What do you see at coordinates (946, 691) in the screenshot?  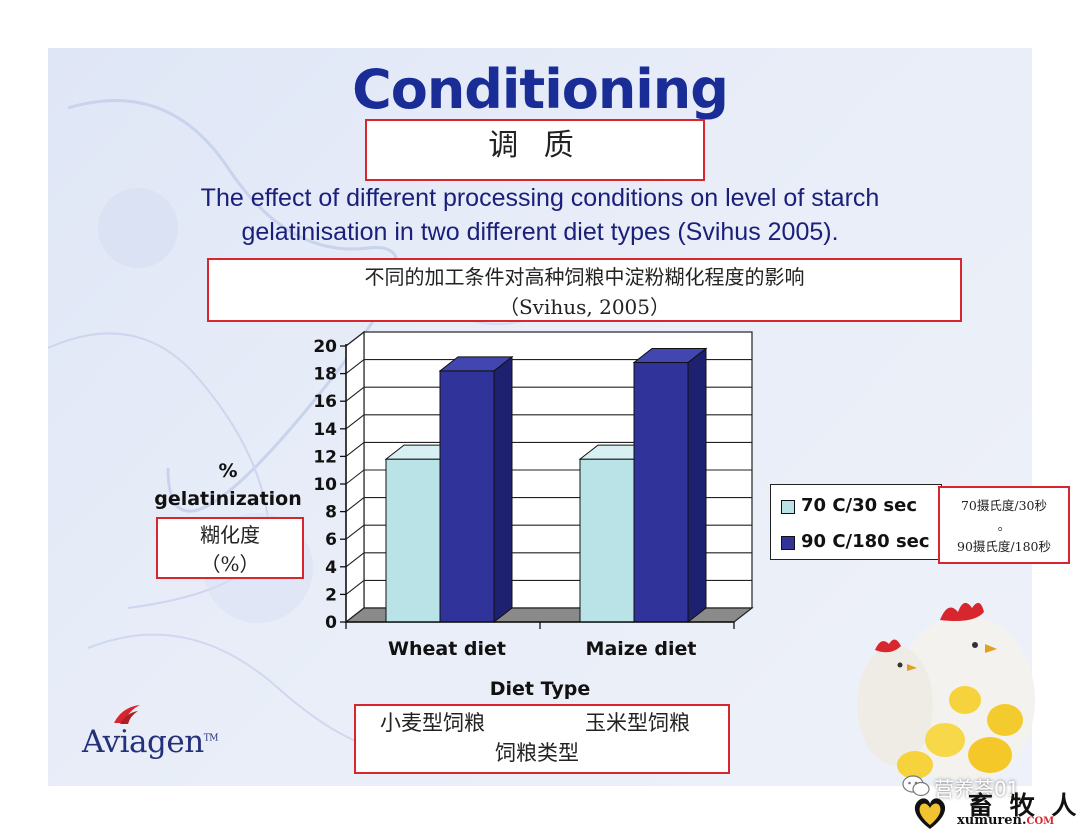 I see `chickens-photo` at bounding box center [946, 691].